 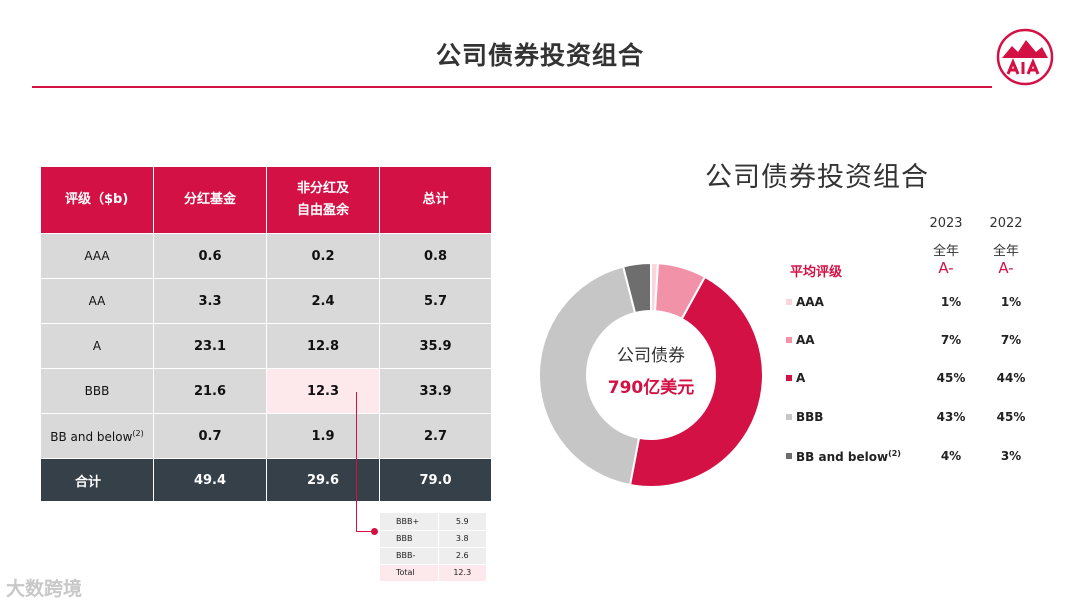 I want to click on row-participating-text: 3.3, so click(x=210, y=301).